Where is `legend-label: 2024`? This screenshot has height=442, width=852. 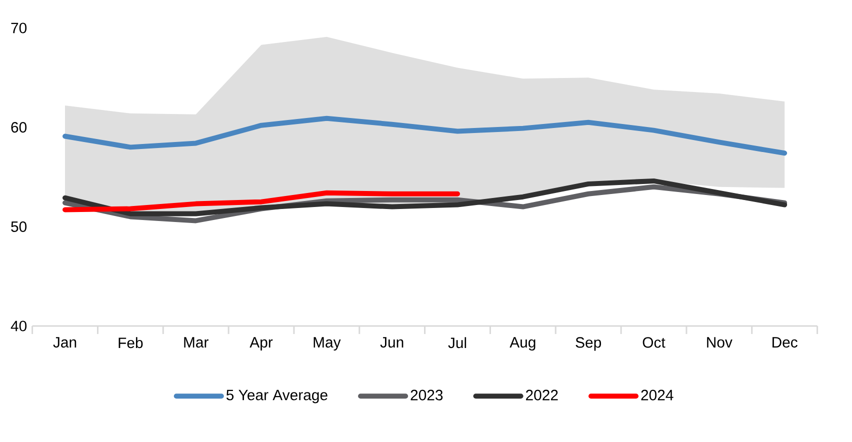 legend-label: 2024 is located at coordinates (657, 395).